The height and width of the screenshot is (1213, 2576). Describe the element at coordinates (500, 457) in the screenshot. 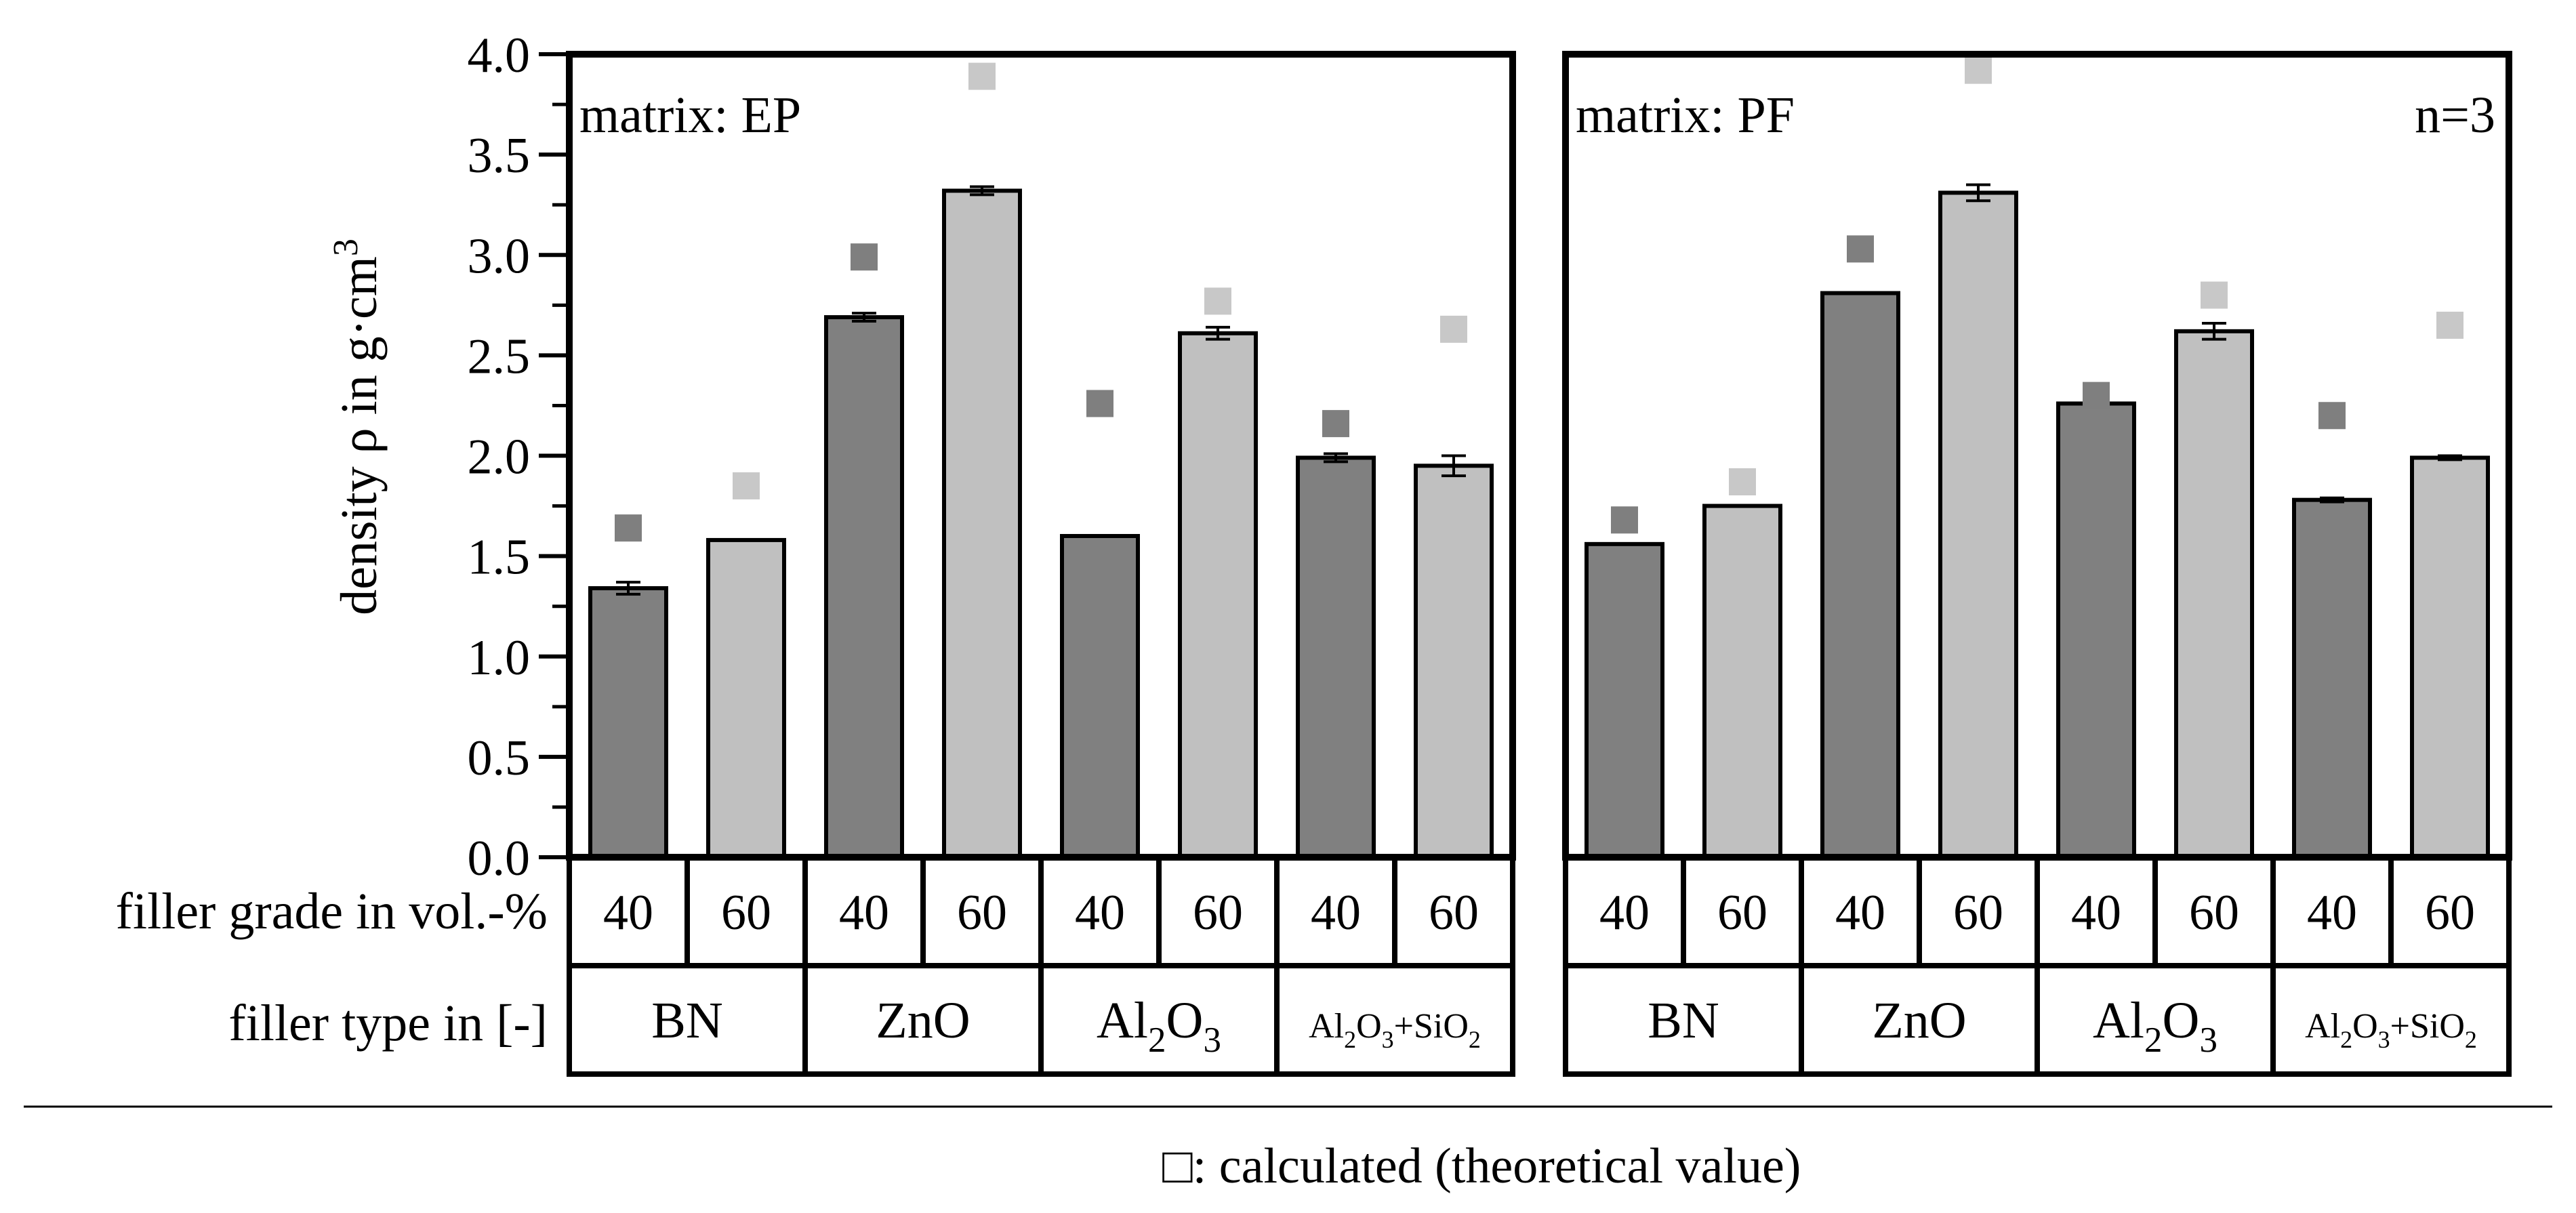

I see `y-tick-label: 2.0` at that location.